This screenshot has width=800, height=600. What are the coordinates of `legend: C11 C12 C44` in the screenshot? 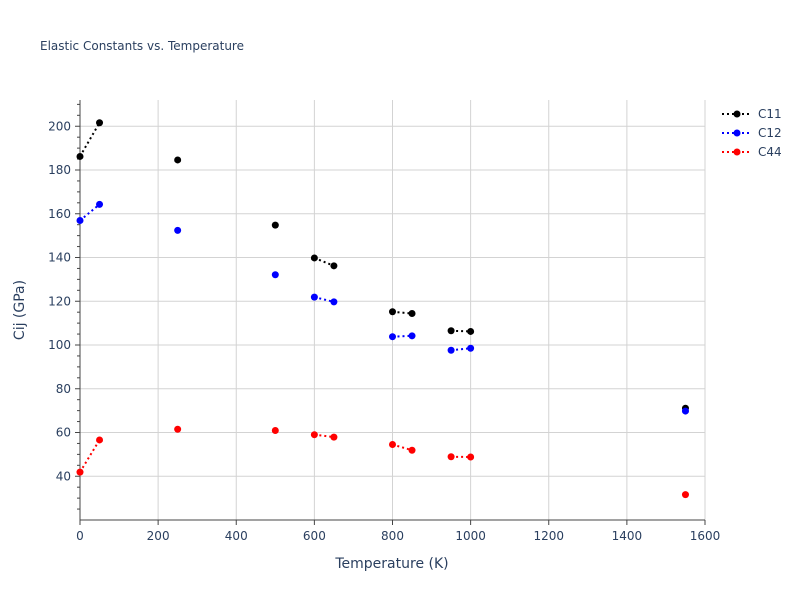 It's located at (752, 133).